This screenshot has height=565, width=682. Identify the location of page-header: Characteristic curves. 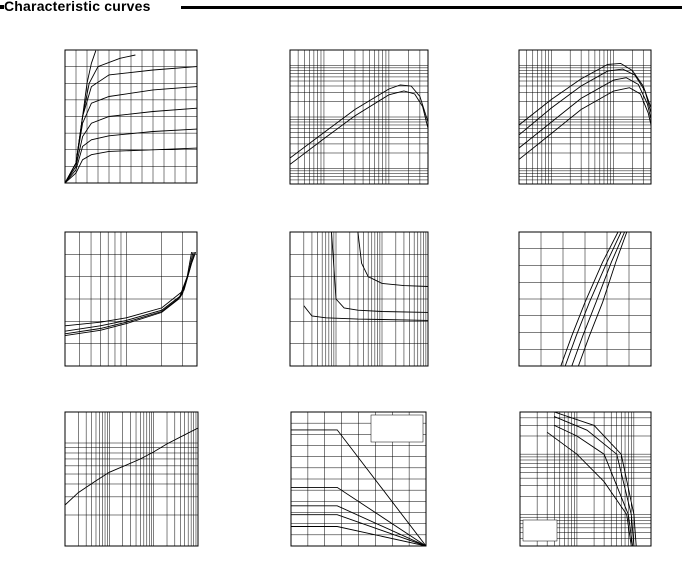
(341, 8).